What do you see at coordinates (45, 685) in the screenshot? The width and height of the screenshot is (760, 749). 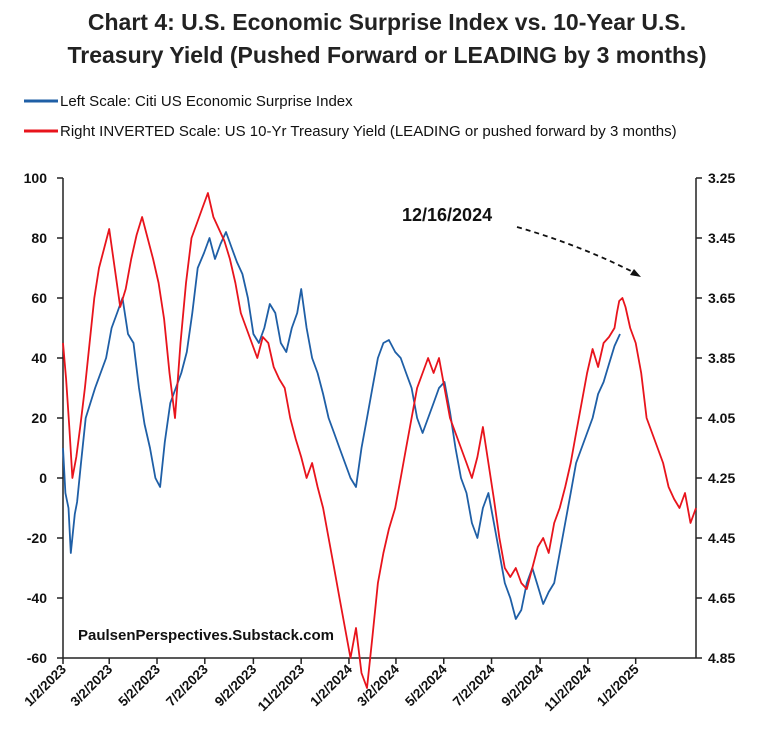 I see `x-tick-label: 1/2/2023` at bounding box center [45, 685].